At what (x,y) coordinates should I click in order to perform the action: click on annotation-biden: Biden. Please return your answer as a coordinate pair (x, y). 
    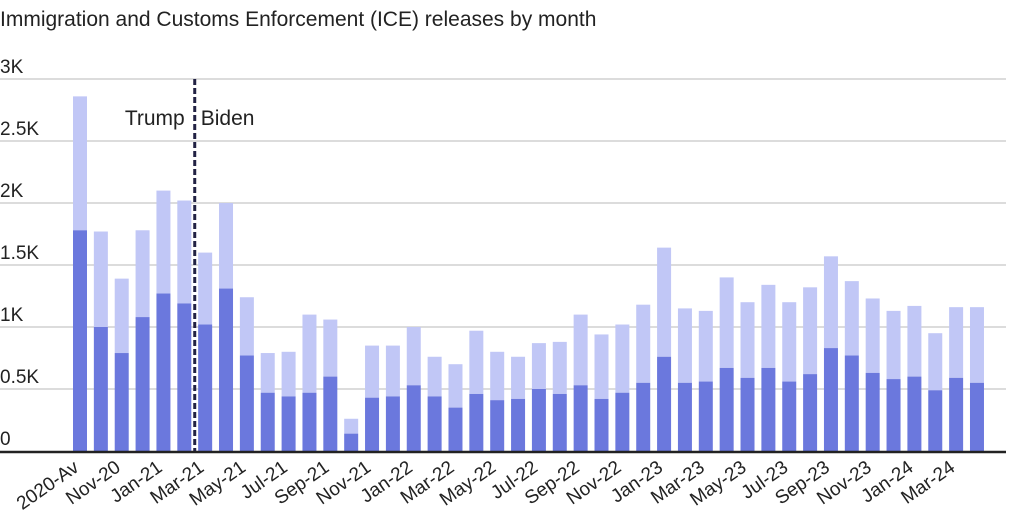
    Looking at the image, I should click on (228, 118).